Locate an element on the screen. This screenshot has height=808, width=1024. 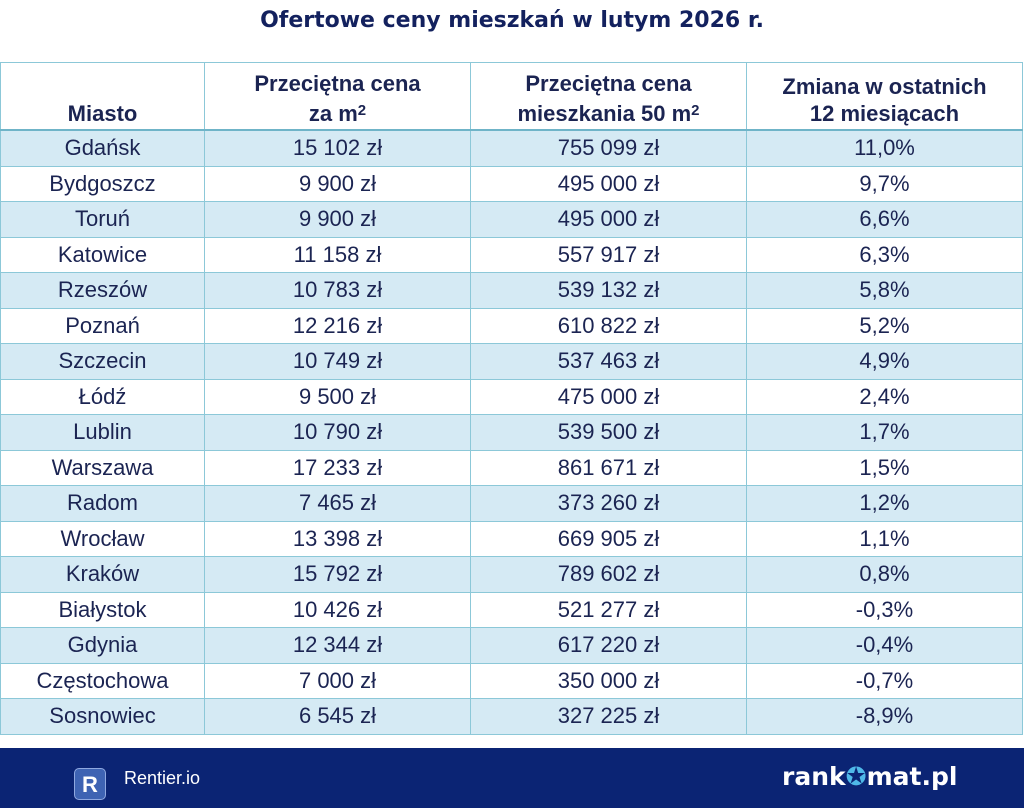
cell-change-12m: 6,6% is located at coordinates (884, 219).